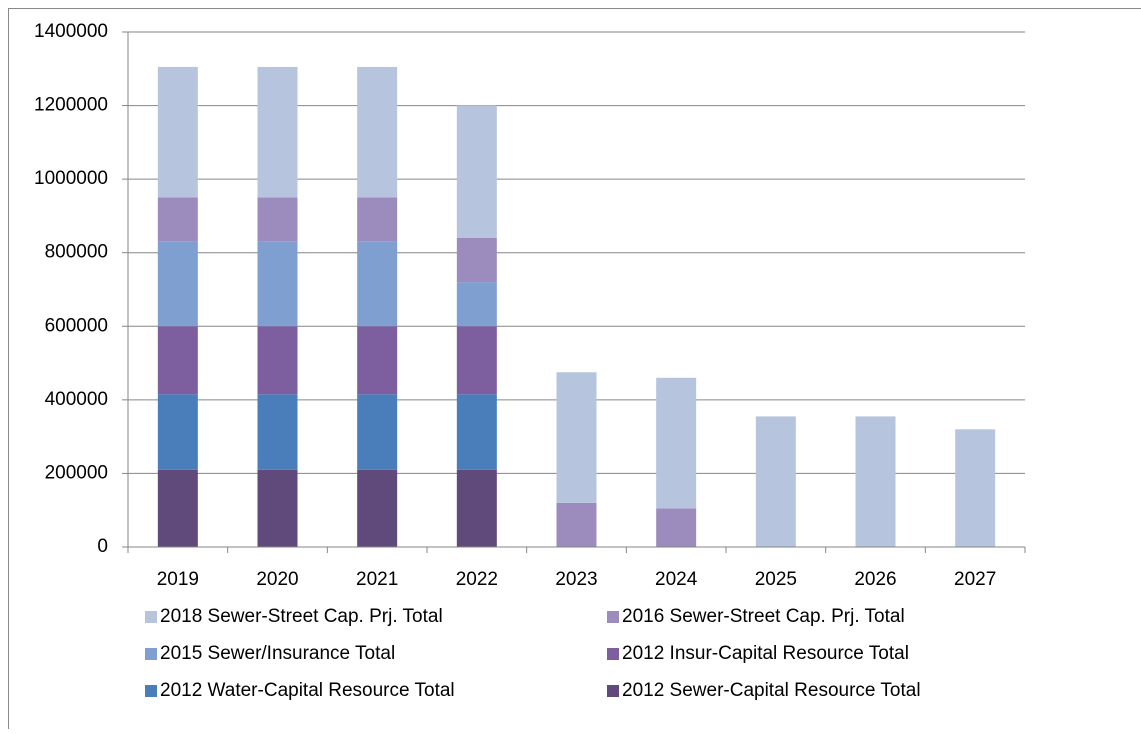 The width and height of the screenshot is (1141, 734). What do you see at coordinates (277, 579) in the screenshot?
I see `x-tick-label: 2020` at bounding box center [277, 579].